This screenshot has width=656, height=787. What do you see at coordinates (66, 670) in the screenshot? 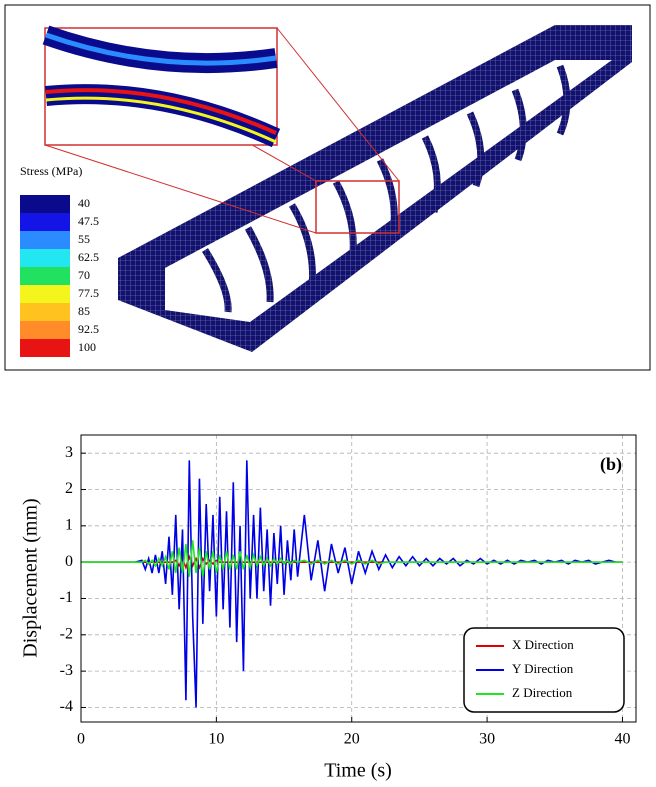
I see `y-tick-label: -3` at bounding box center [66, 670].